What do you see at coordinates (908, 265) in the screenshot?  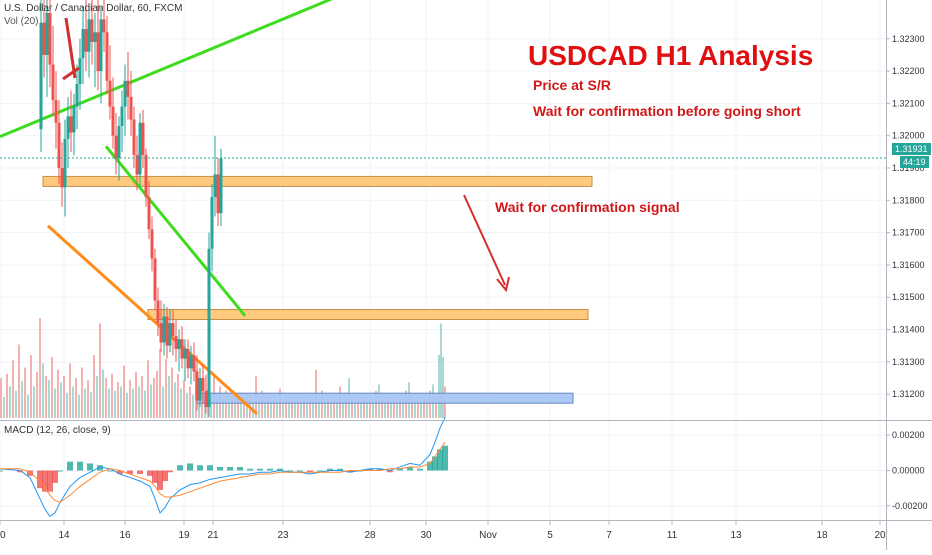 I see `price-tick-label: 1.31600` at bounding box center [908, 265].